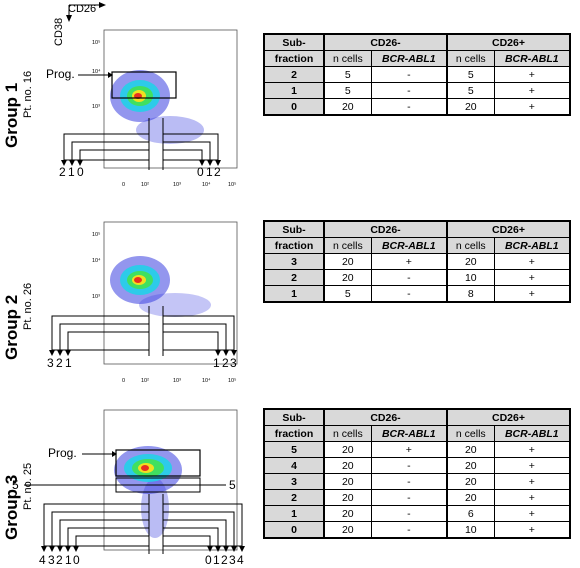  Describe the element at coordinates (417, 449) in the screenshot. I see `table-row: 5 20 +20 +` at that location.